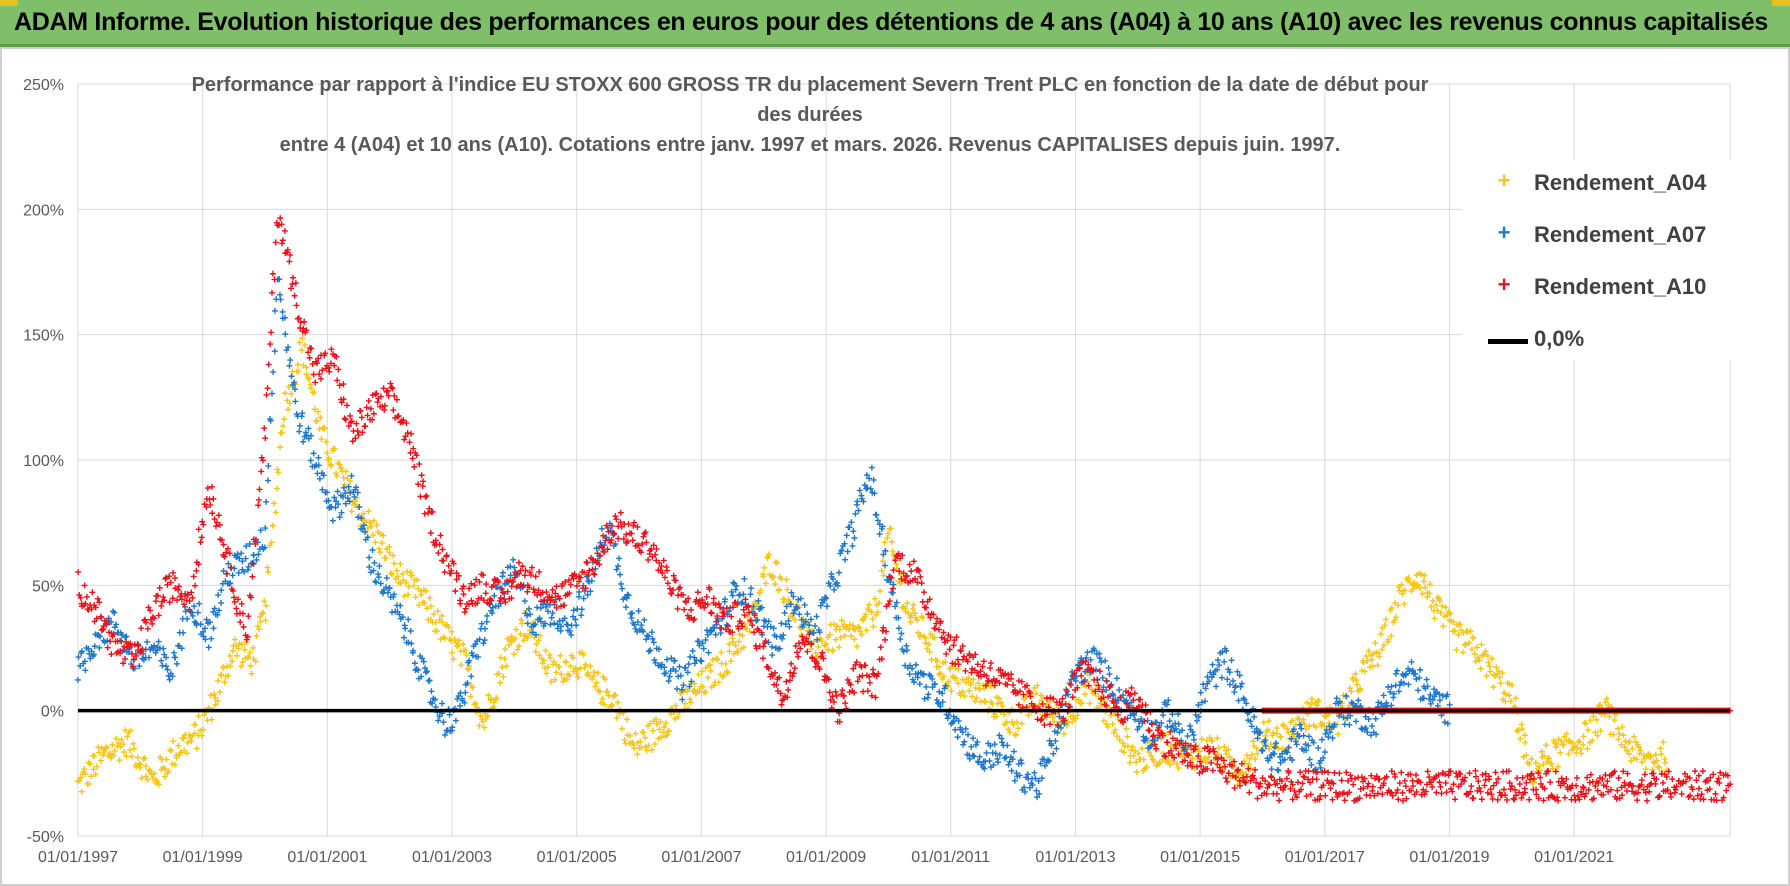 The width and height of the screenshot is (1790, 886). Describe the element at coordinates (43, 210) in the screenshot. I see `y-tick-label: 200%` at that location.